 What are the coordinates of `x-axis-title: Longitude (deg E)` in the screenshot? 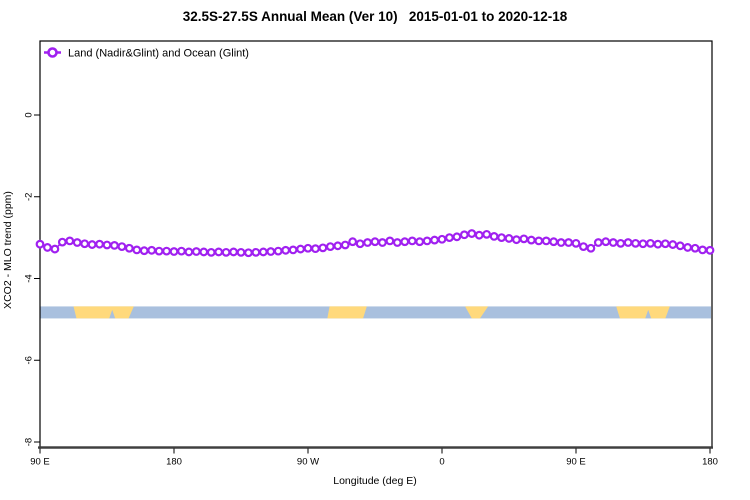 It's located at (375, 481).